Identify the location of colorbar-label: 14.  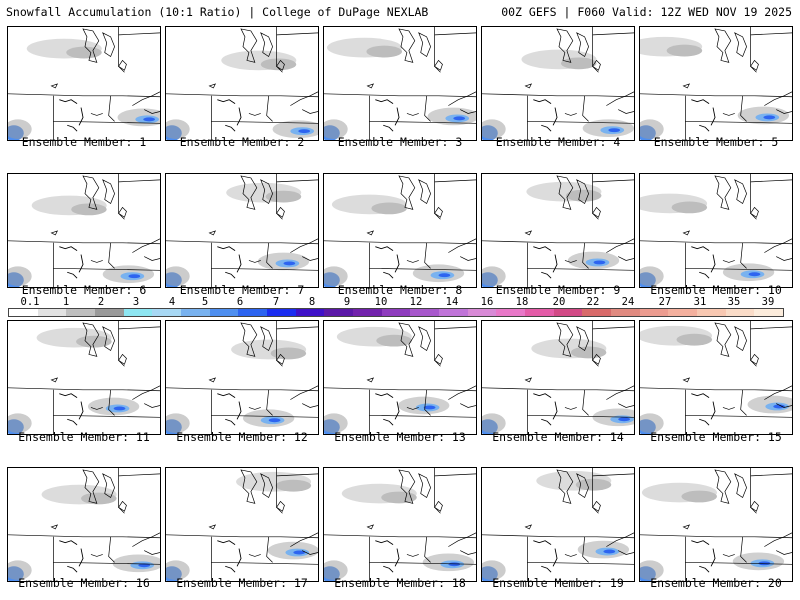
(452, 302).